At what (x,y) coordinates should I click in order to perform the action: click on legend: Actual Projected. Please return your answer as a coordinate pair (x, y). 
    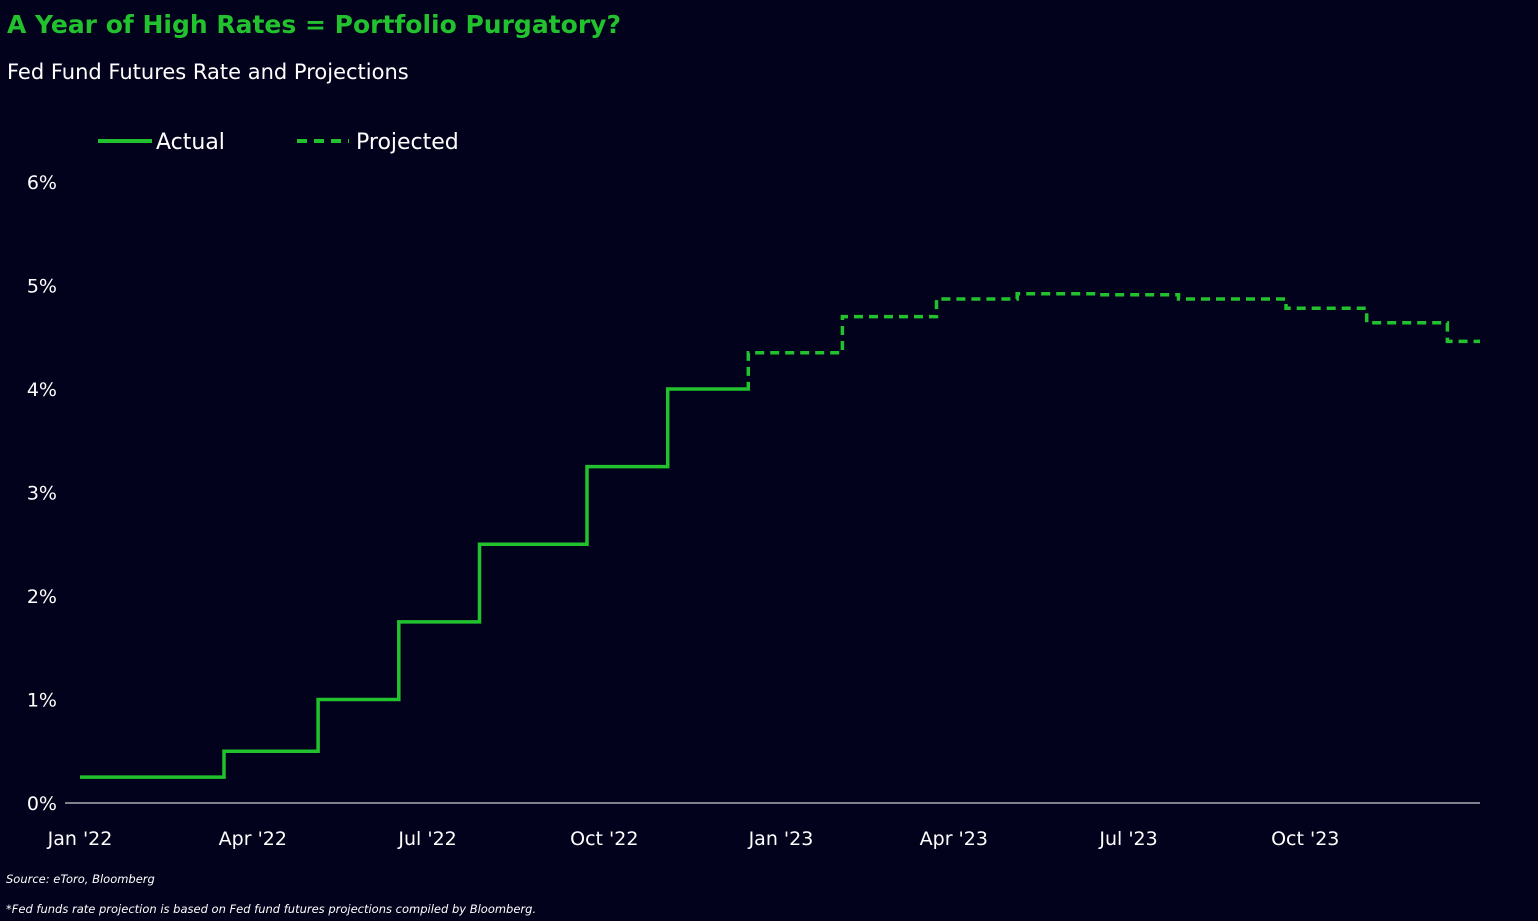
    Looking at the image, I should click on (278, 142).